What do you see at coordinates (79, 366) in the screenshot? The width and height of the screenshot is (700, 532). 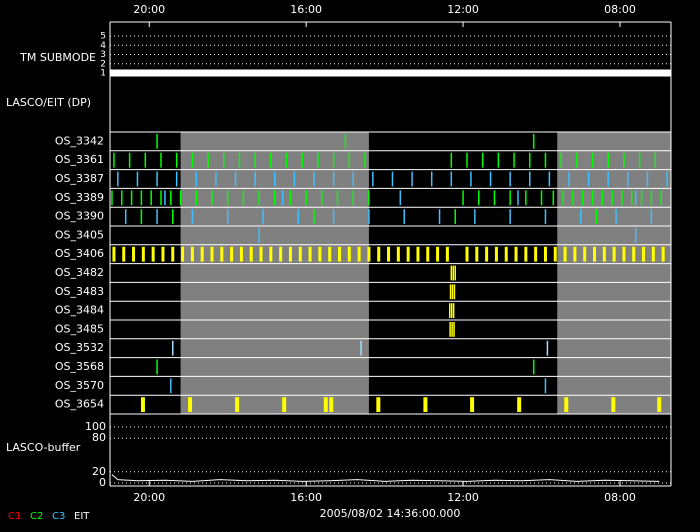 I see `row-label: OS_3568` at bounding box center [79, 366].